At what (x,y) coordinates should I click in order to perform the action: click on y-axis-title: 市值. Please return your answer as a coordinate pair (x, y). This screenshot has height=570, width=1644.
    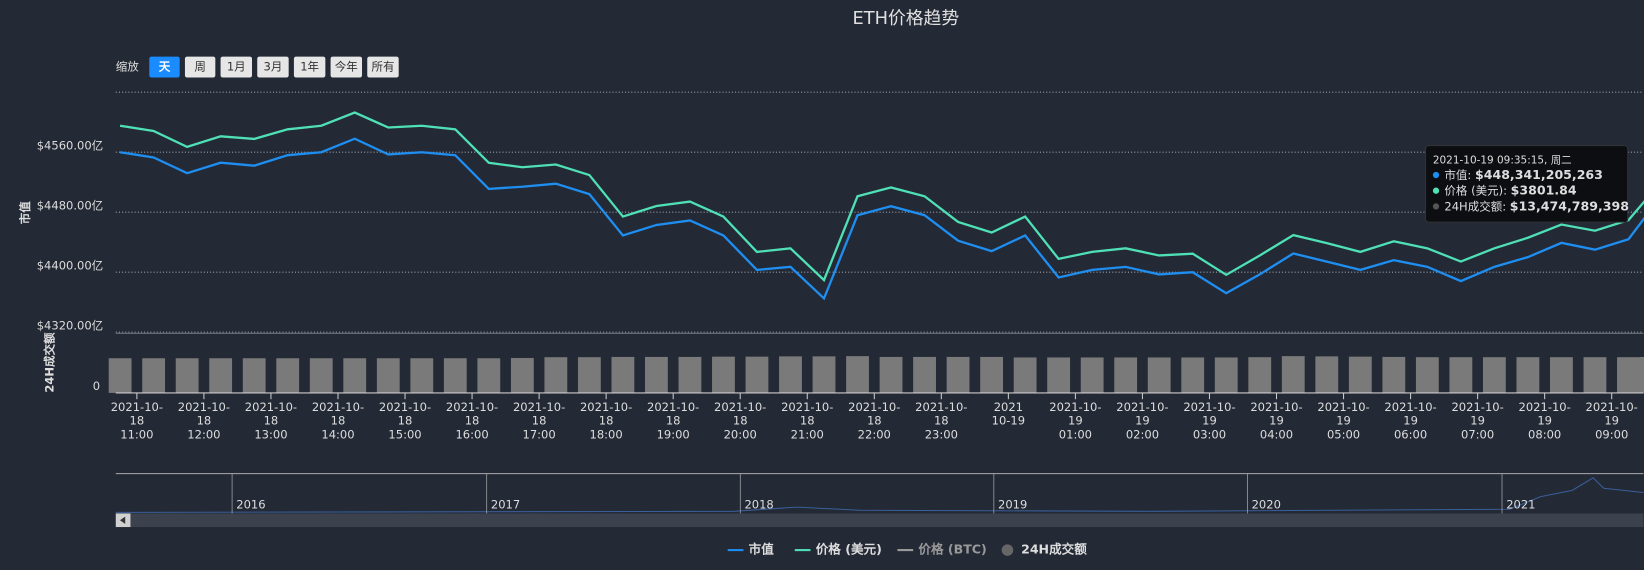
    Looking at the image, I should click on (25, 213).